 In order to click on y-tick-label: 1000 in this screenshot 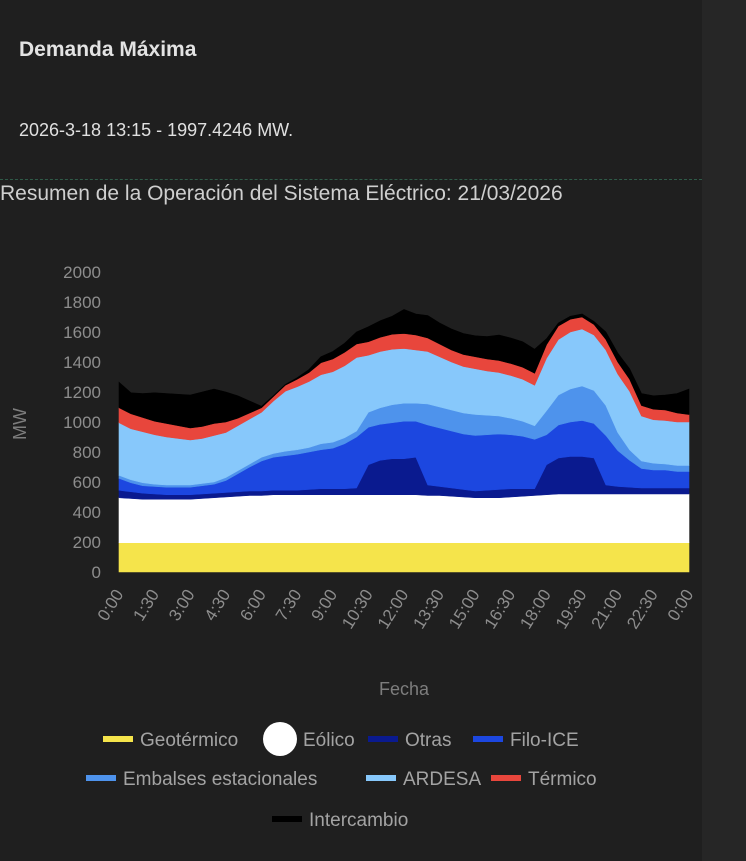, I will do `click(82, 422)`.